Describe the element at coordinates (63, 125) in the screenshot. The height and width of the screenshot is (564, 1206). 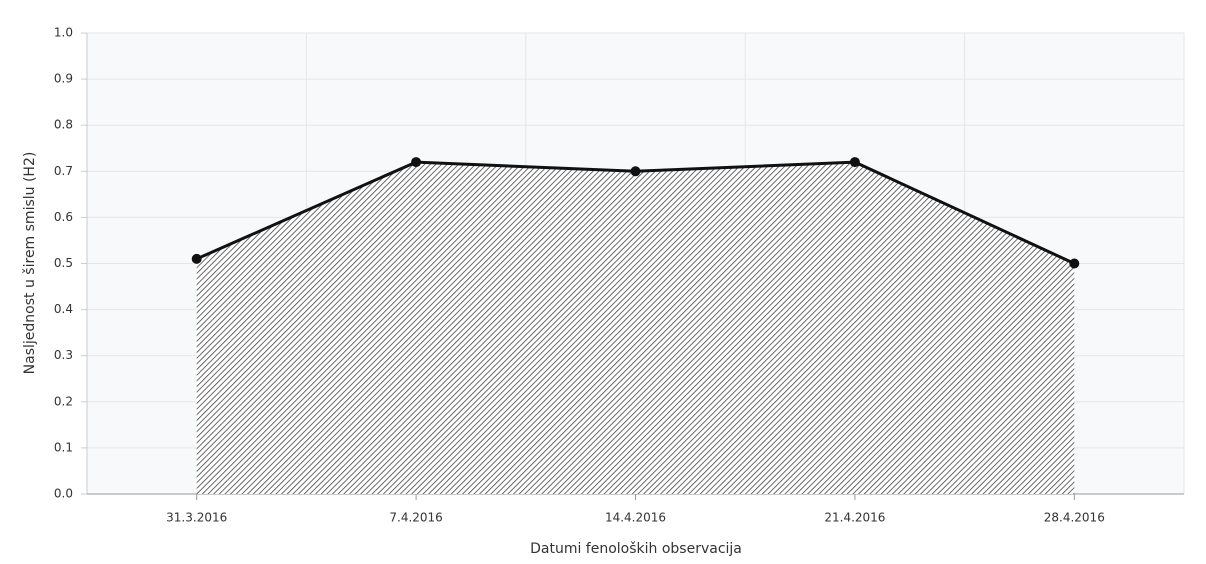
I see `y-tick-label: 0.8` at that location.